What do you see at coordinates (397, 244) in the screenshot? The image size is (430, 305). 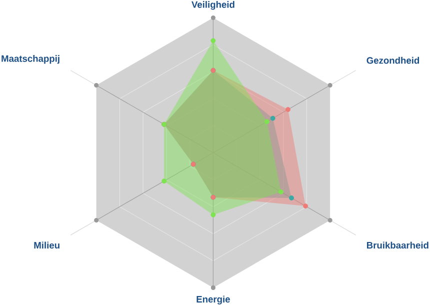 I see `spoke-label: Bruikbaarheid` at bounding box center [397, 244].